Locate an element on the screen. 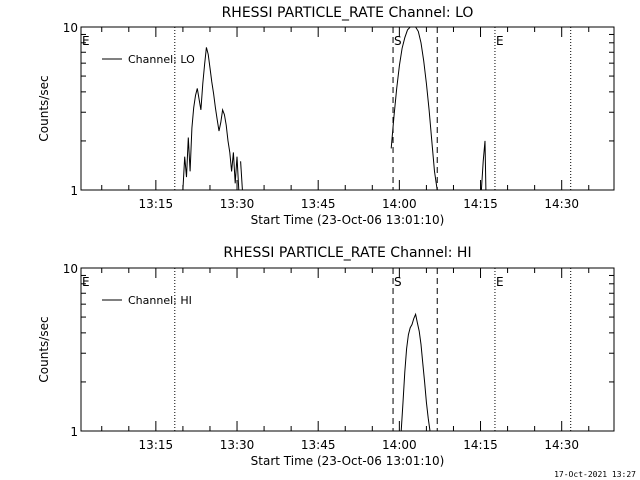  chart-title: RHESSI PARTICLE_RATE Channel: LO is located at coordinates (348, 13).